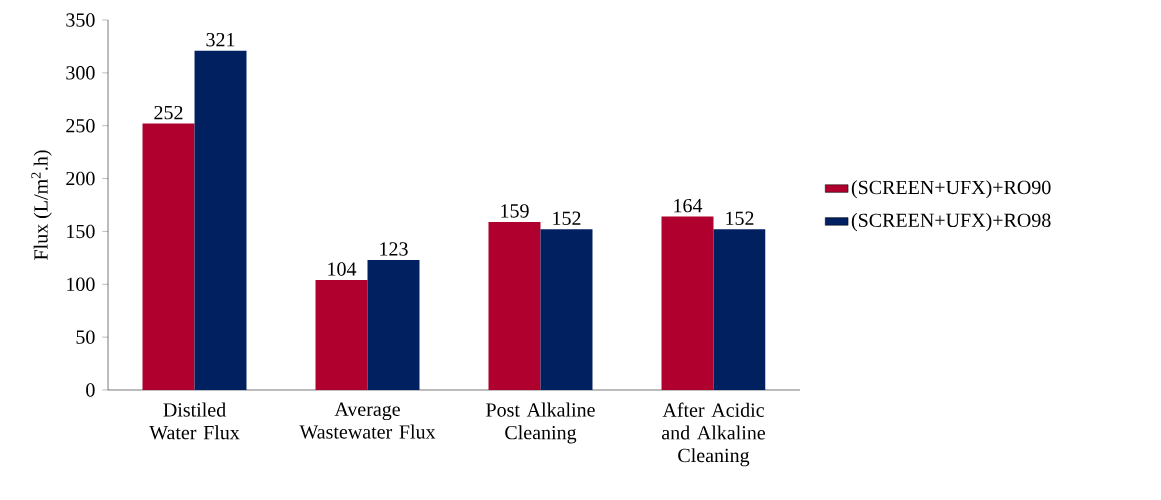 The width and height of the screenshot is (1161, 500). Describe the element at coordinates (80, 178) in the screenshot. I see `y-tick-label: 200` at that location.